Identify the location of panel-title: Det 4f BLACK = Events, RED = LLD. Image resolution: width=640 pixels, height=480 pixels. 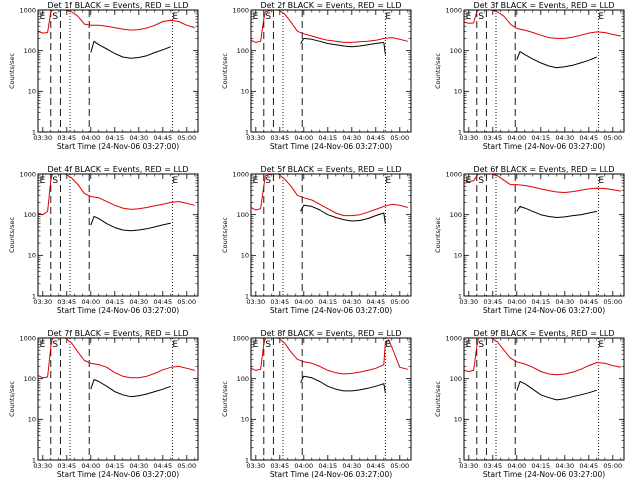
(117, 169).